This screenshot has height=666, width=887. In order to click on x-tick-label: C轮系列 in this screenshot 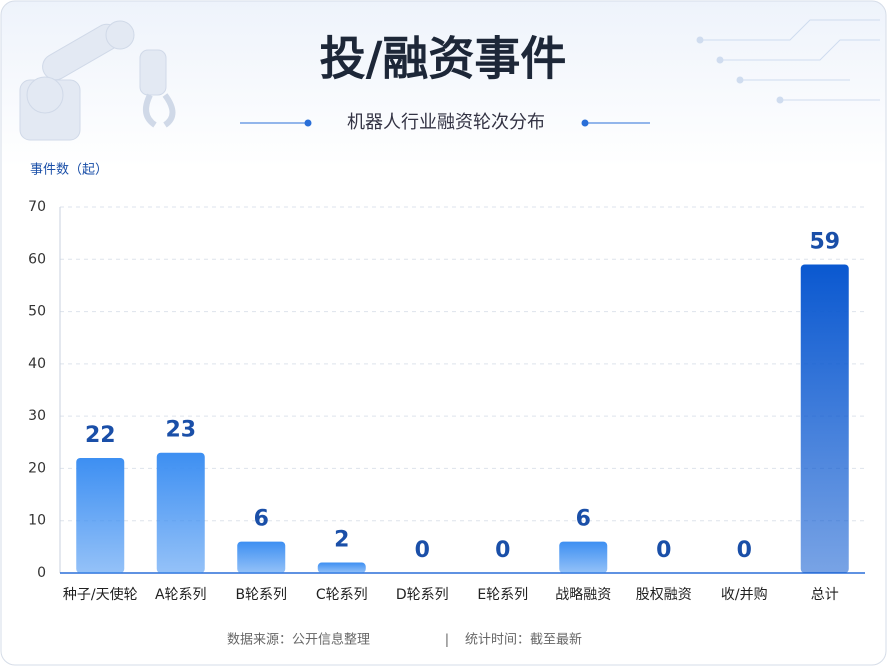, I will do `click(342, 595)`.